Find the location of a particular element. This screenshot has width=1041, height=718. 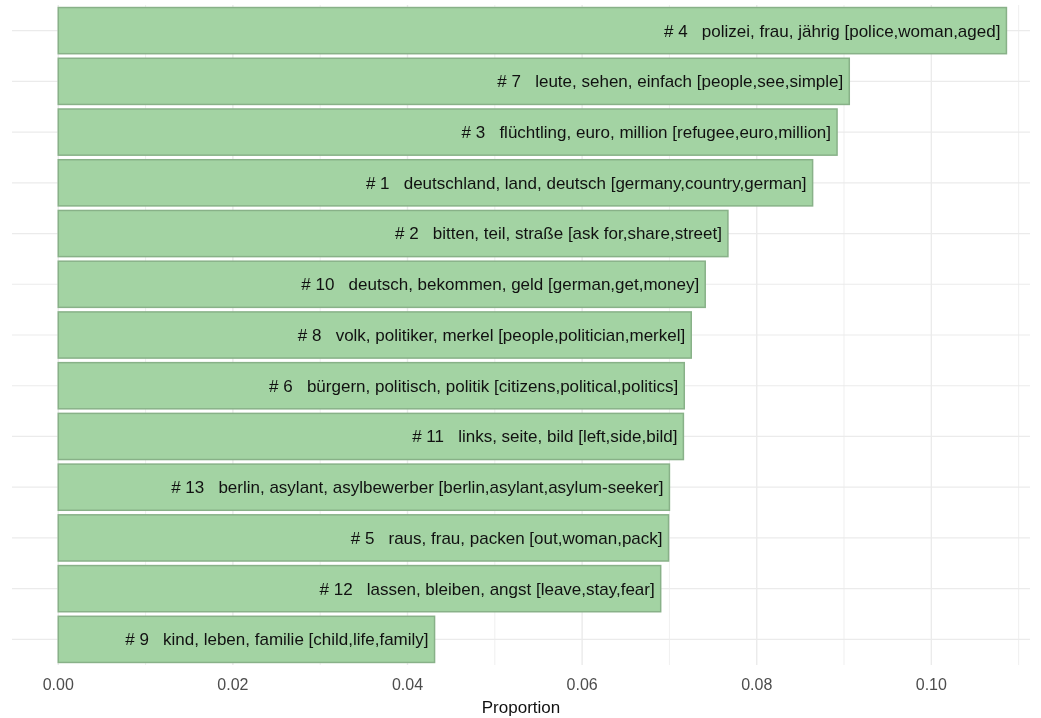

y-tick-label: # 13 berlin, asylant, asylbewerber [berlin,asylant,asylum-seeker] is located at coordinates (417, 488).